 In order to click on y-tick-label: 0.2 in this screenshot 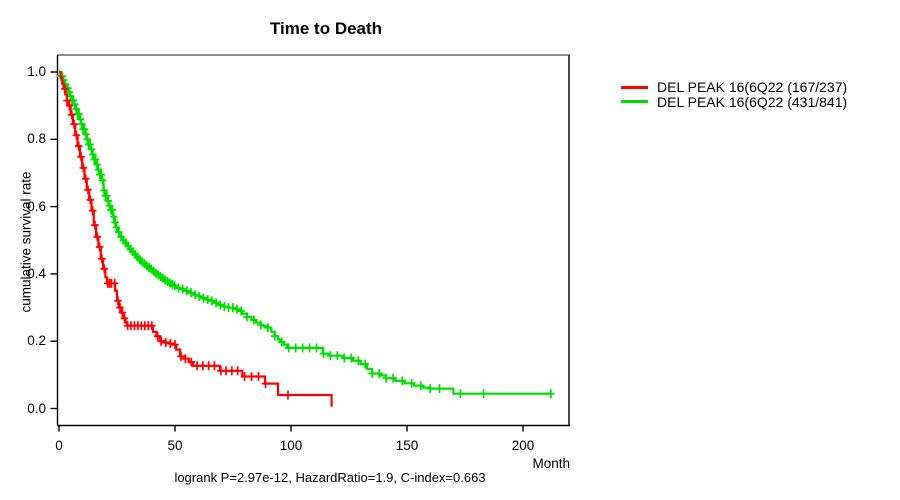, I will do `click(36, 341)`.